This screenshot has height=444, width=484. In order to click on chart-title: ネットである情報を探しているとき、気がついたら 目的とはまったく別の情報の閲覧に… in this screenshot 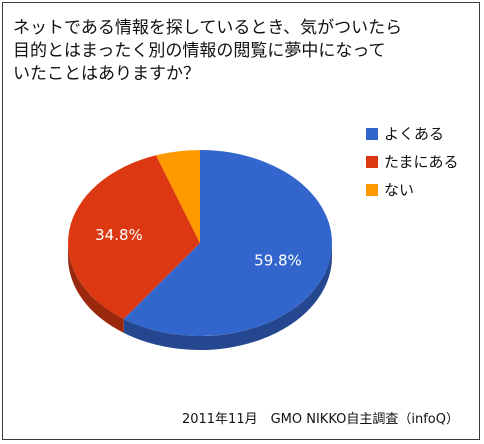, I will do `click(243, 51)`.